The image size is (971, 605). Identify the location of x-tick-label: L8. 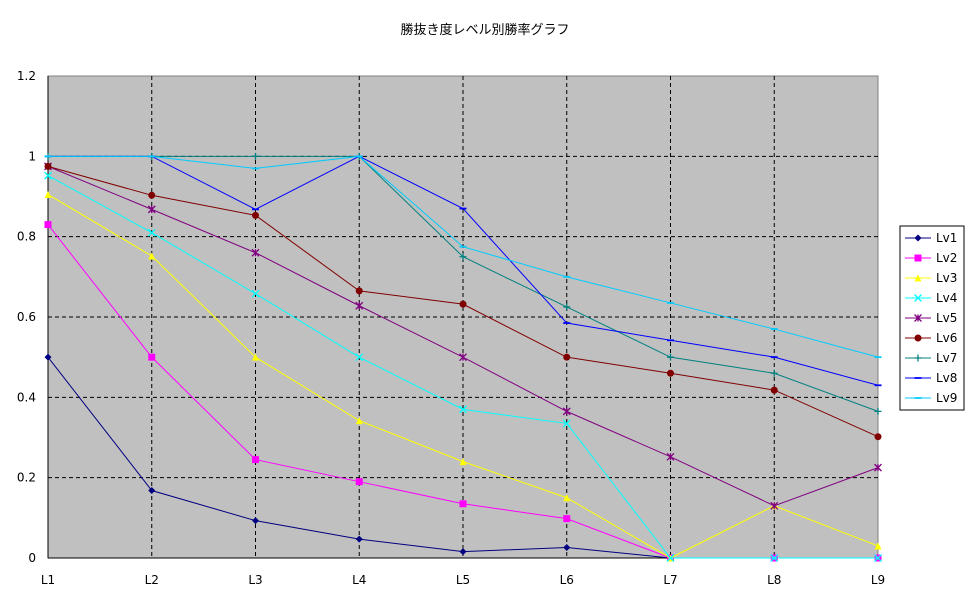
(774, 580).